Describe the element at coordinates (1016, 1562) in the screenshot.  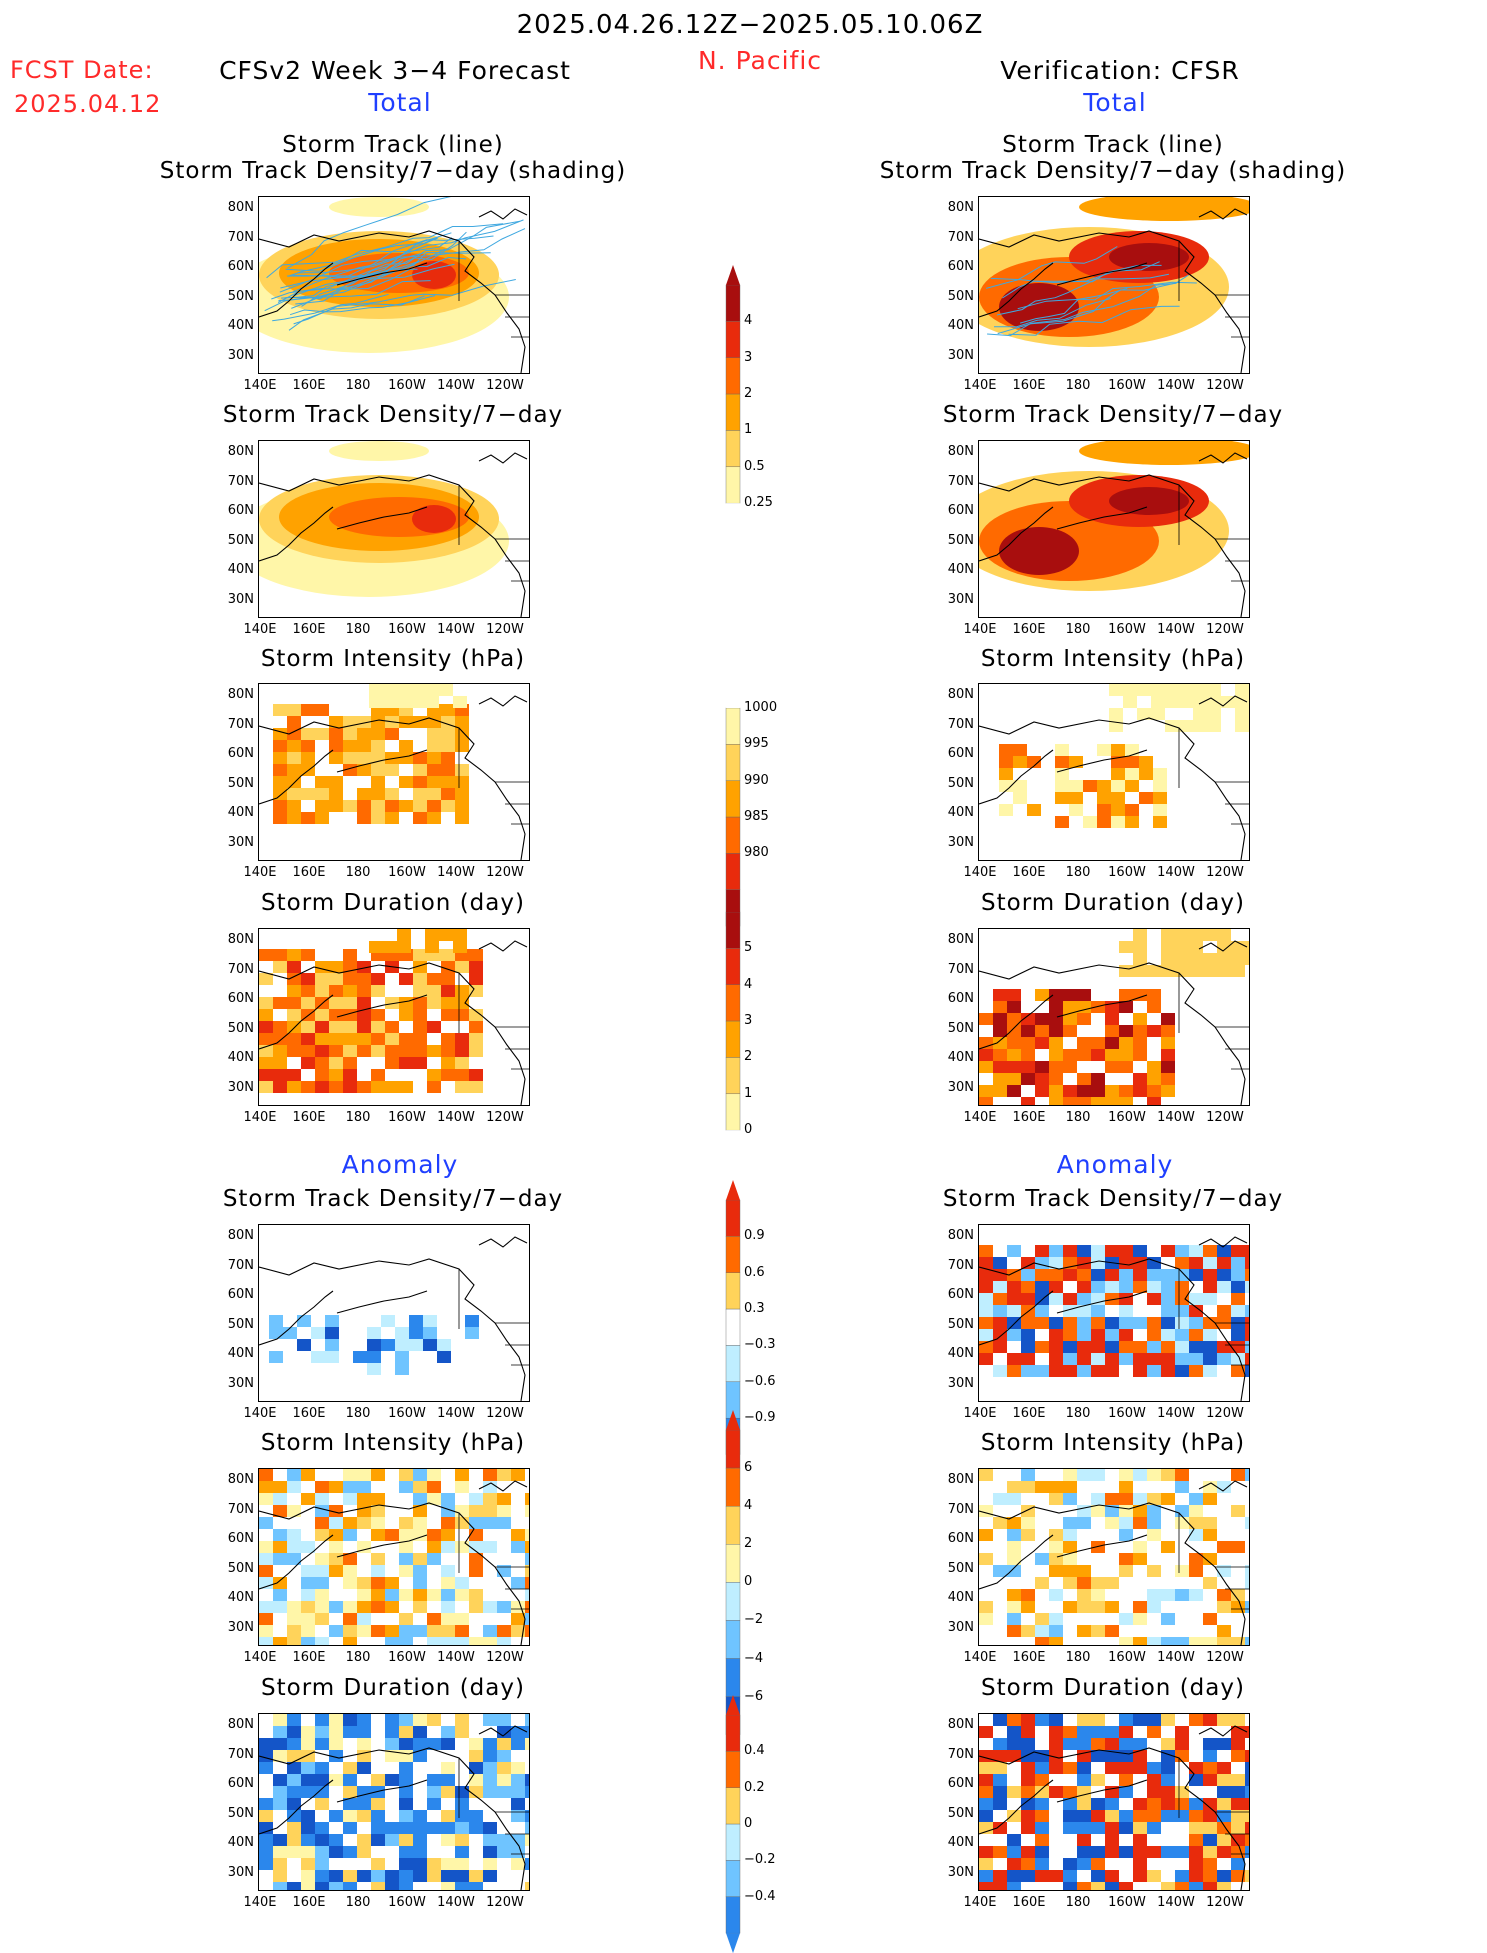
I see `island-chain` at that location.